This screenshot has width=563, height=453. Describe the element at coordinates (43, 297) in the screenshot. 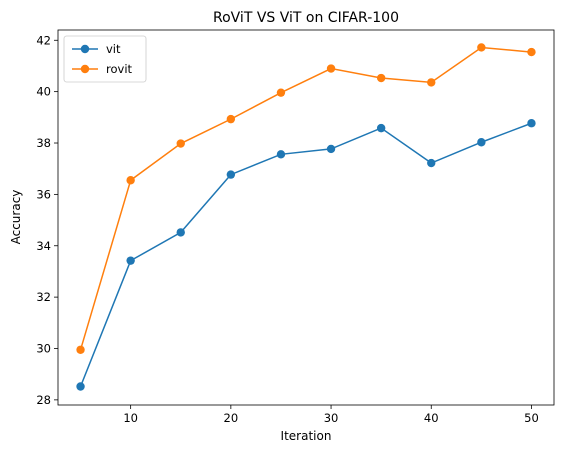

I see `y-tick-label: 32` at that location.